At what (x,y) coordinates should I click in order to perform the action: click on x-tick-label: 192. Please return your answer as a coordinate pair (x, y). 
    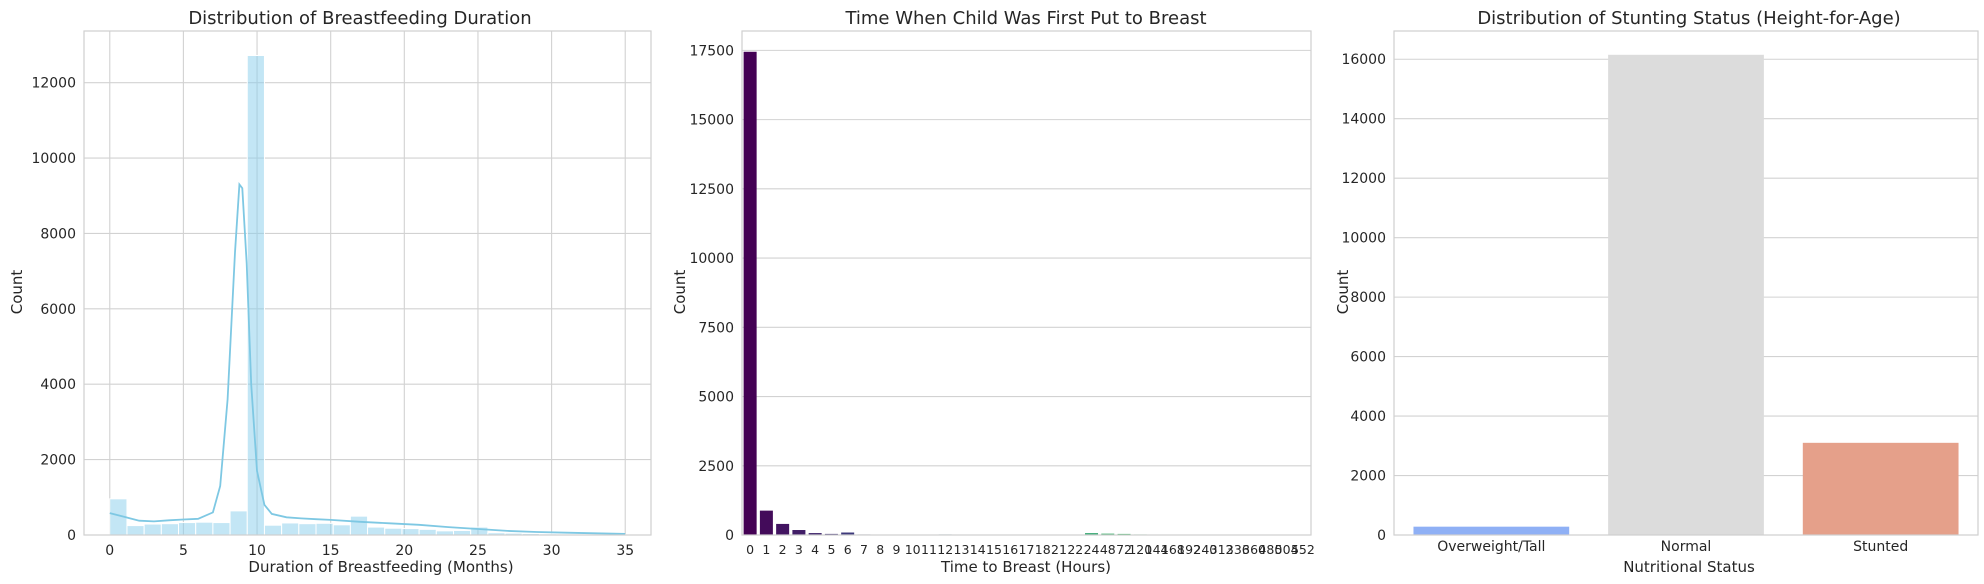
    Looking at the image, I should click on (1189, 549).